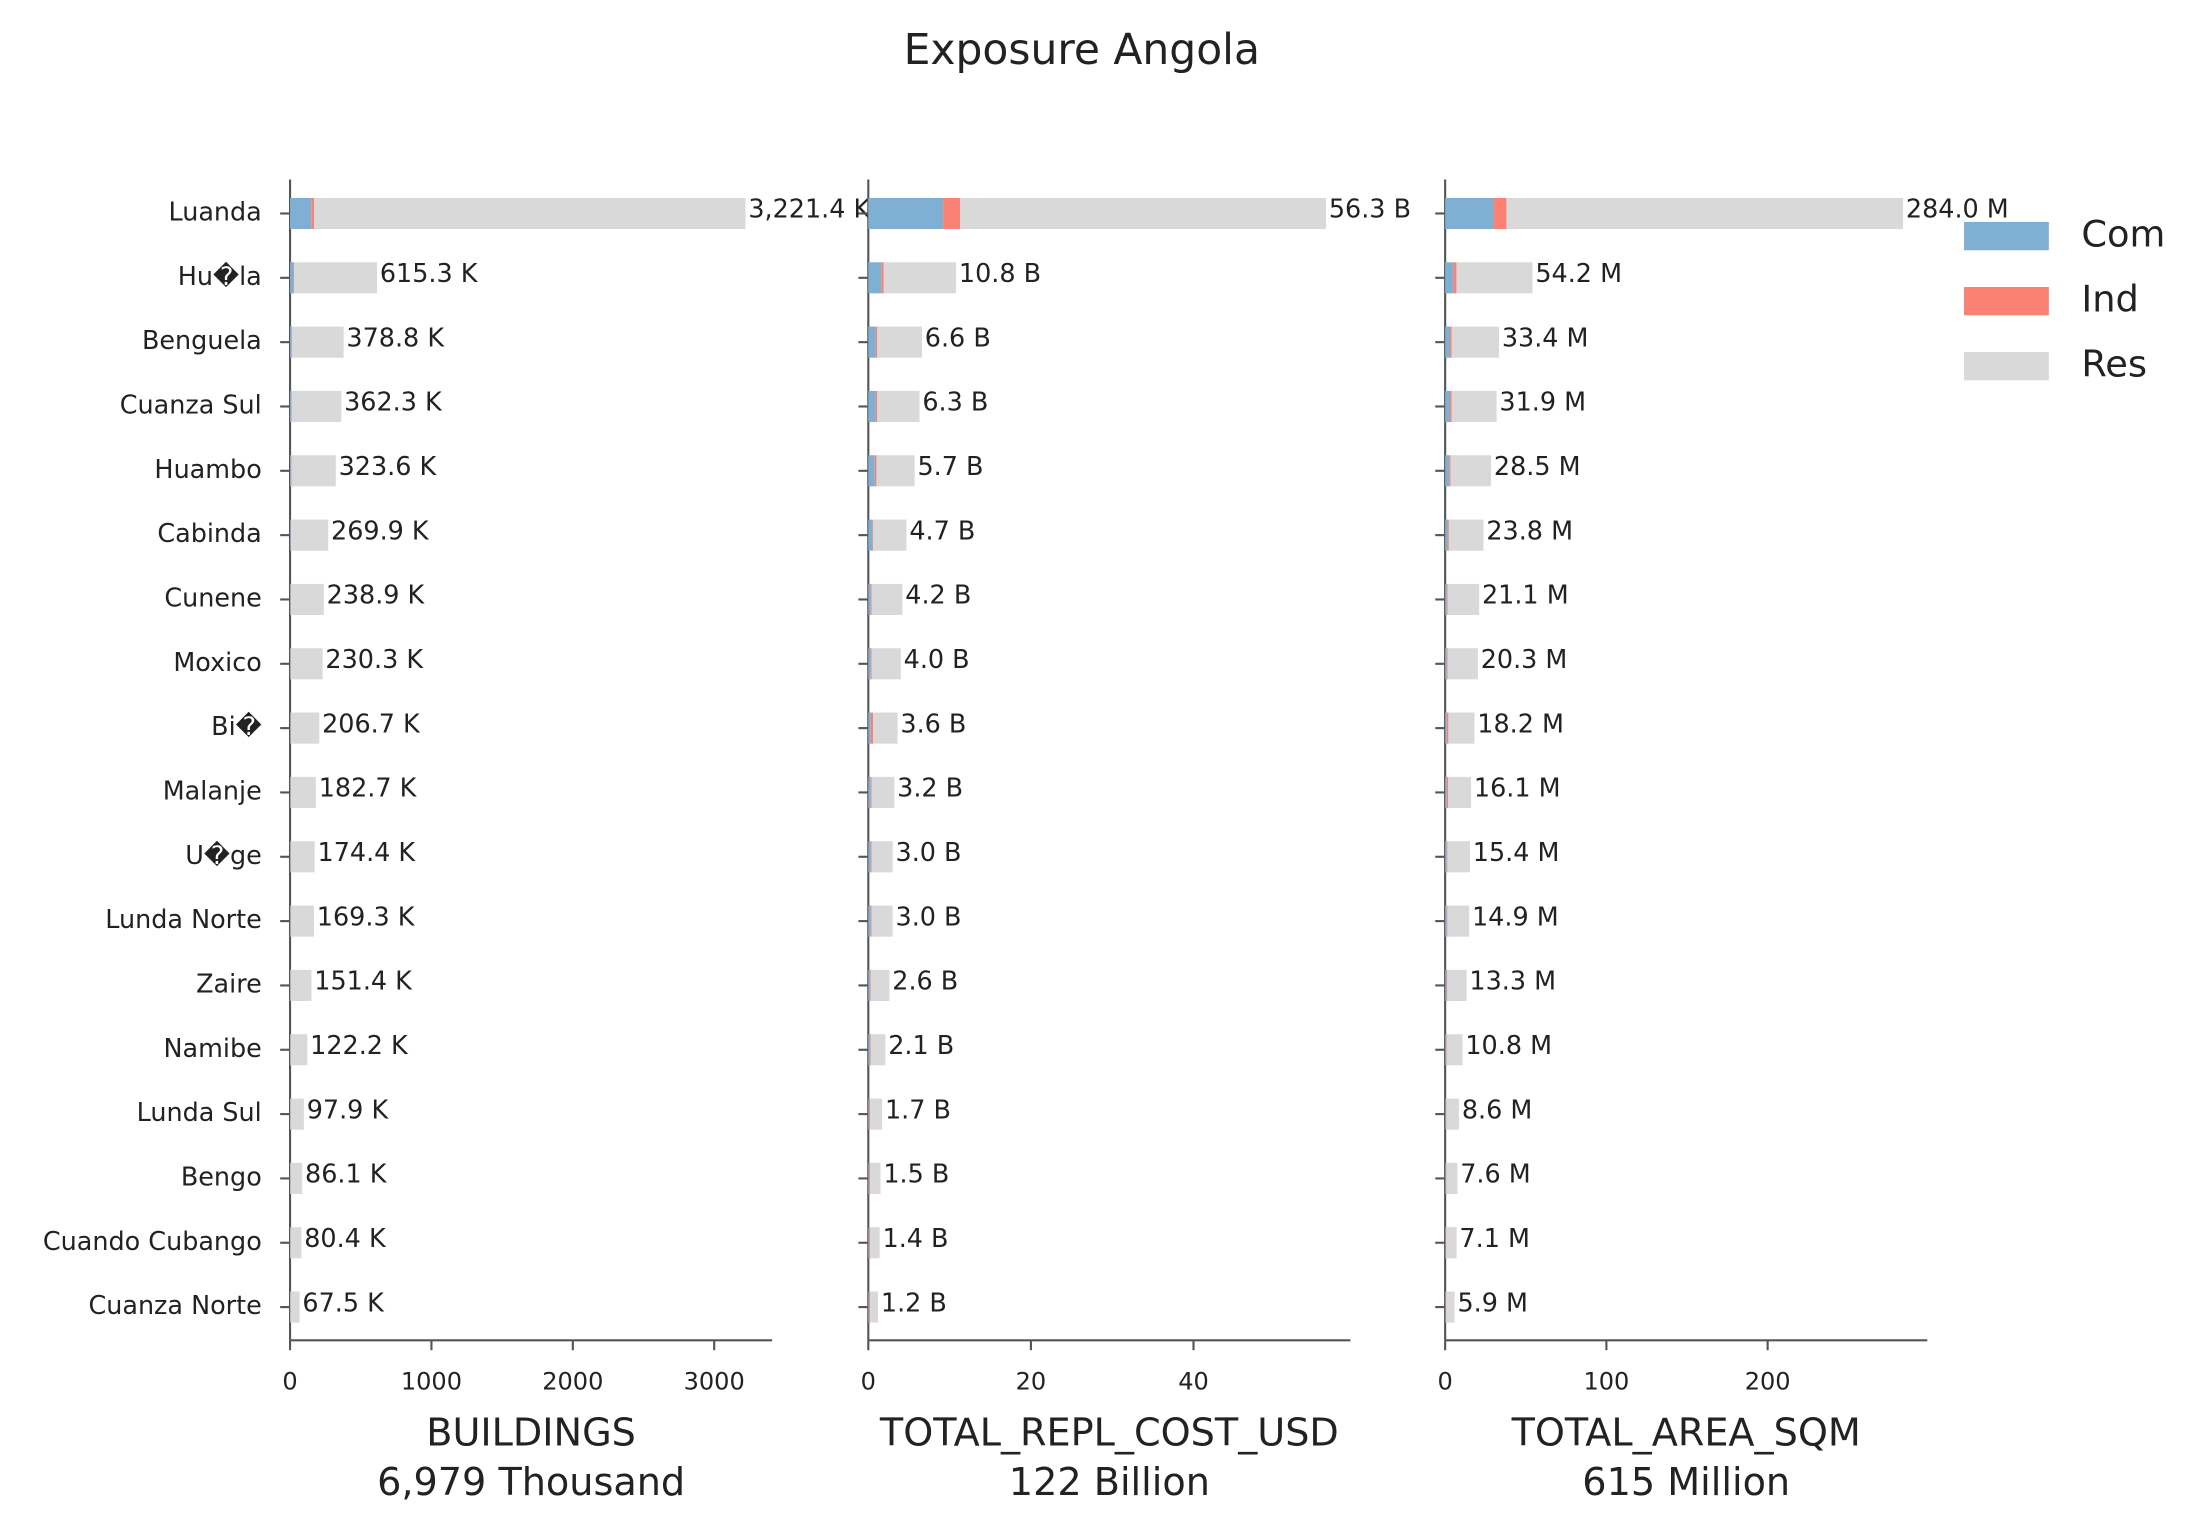 The height and width of the screenshot is (1534, 2206). What do you see at coordinates (929, 852) in the screenshot?
I see `value-label: 3.0 B` at bounding box center [929, 852].